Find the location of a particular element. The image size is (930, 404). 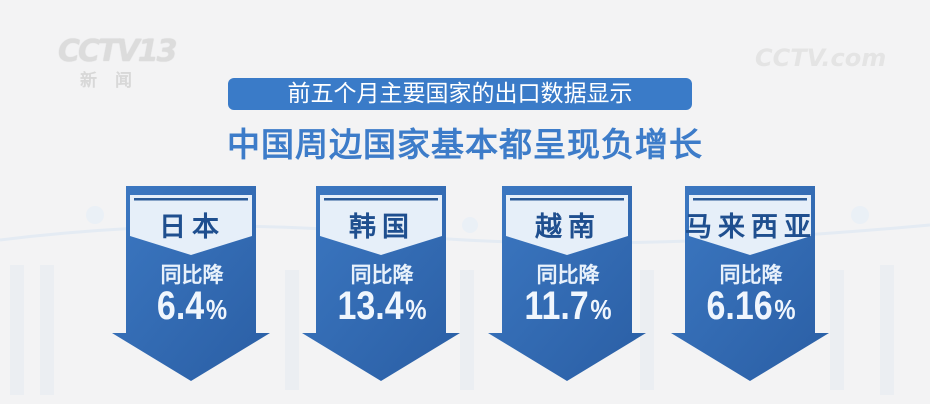

down-arrow-card: 越南 同比降 11.7% is located at coordinates (573, 288).